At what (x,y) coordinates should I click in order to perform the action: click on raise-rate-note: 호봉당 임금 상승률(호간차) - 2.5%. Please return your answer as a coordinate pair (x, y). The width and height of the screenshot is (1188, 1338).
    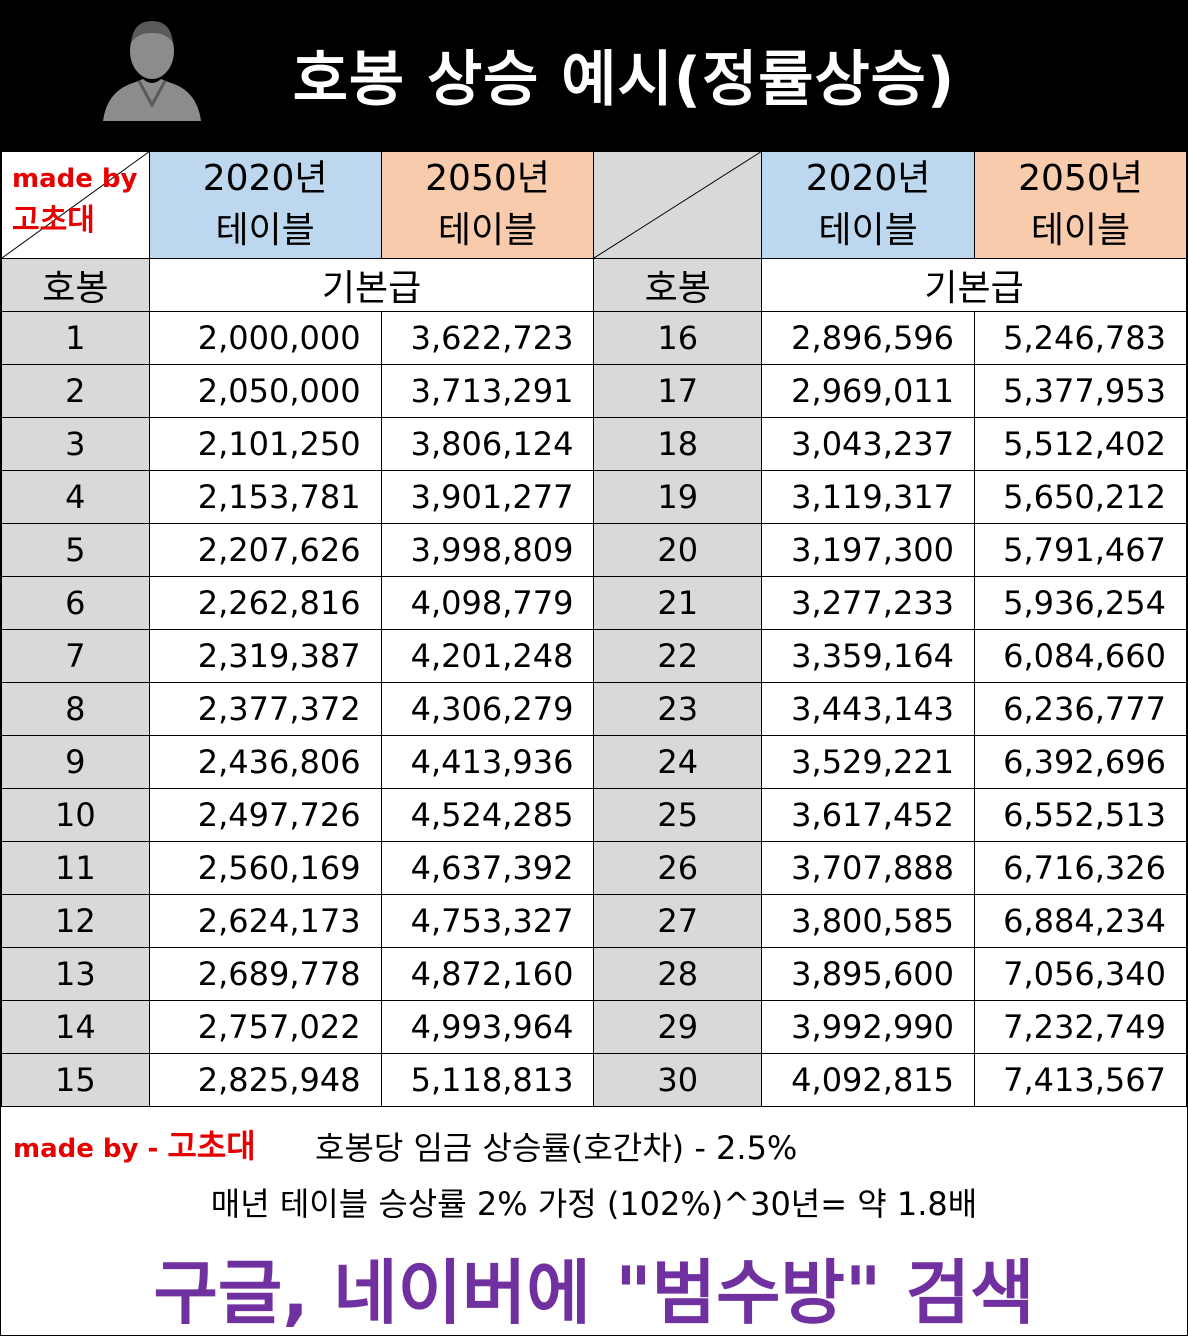
    Looking at the image, I should click on (556, 1148).